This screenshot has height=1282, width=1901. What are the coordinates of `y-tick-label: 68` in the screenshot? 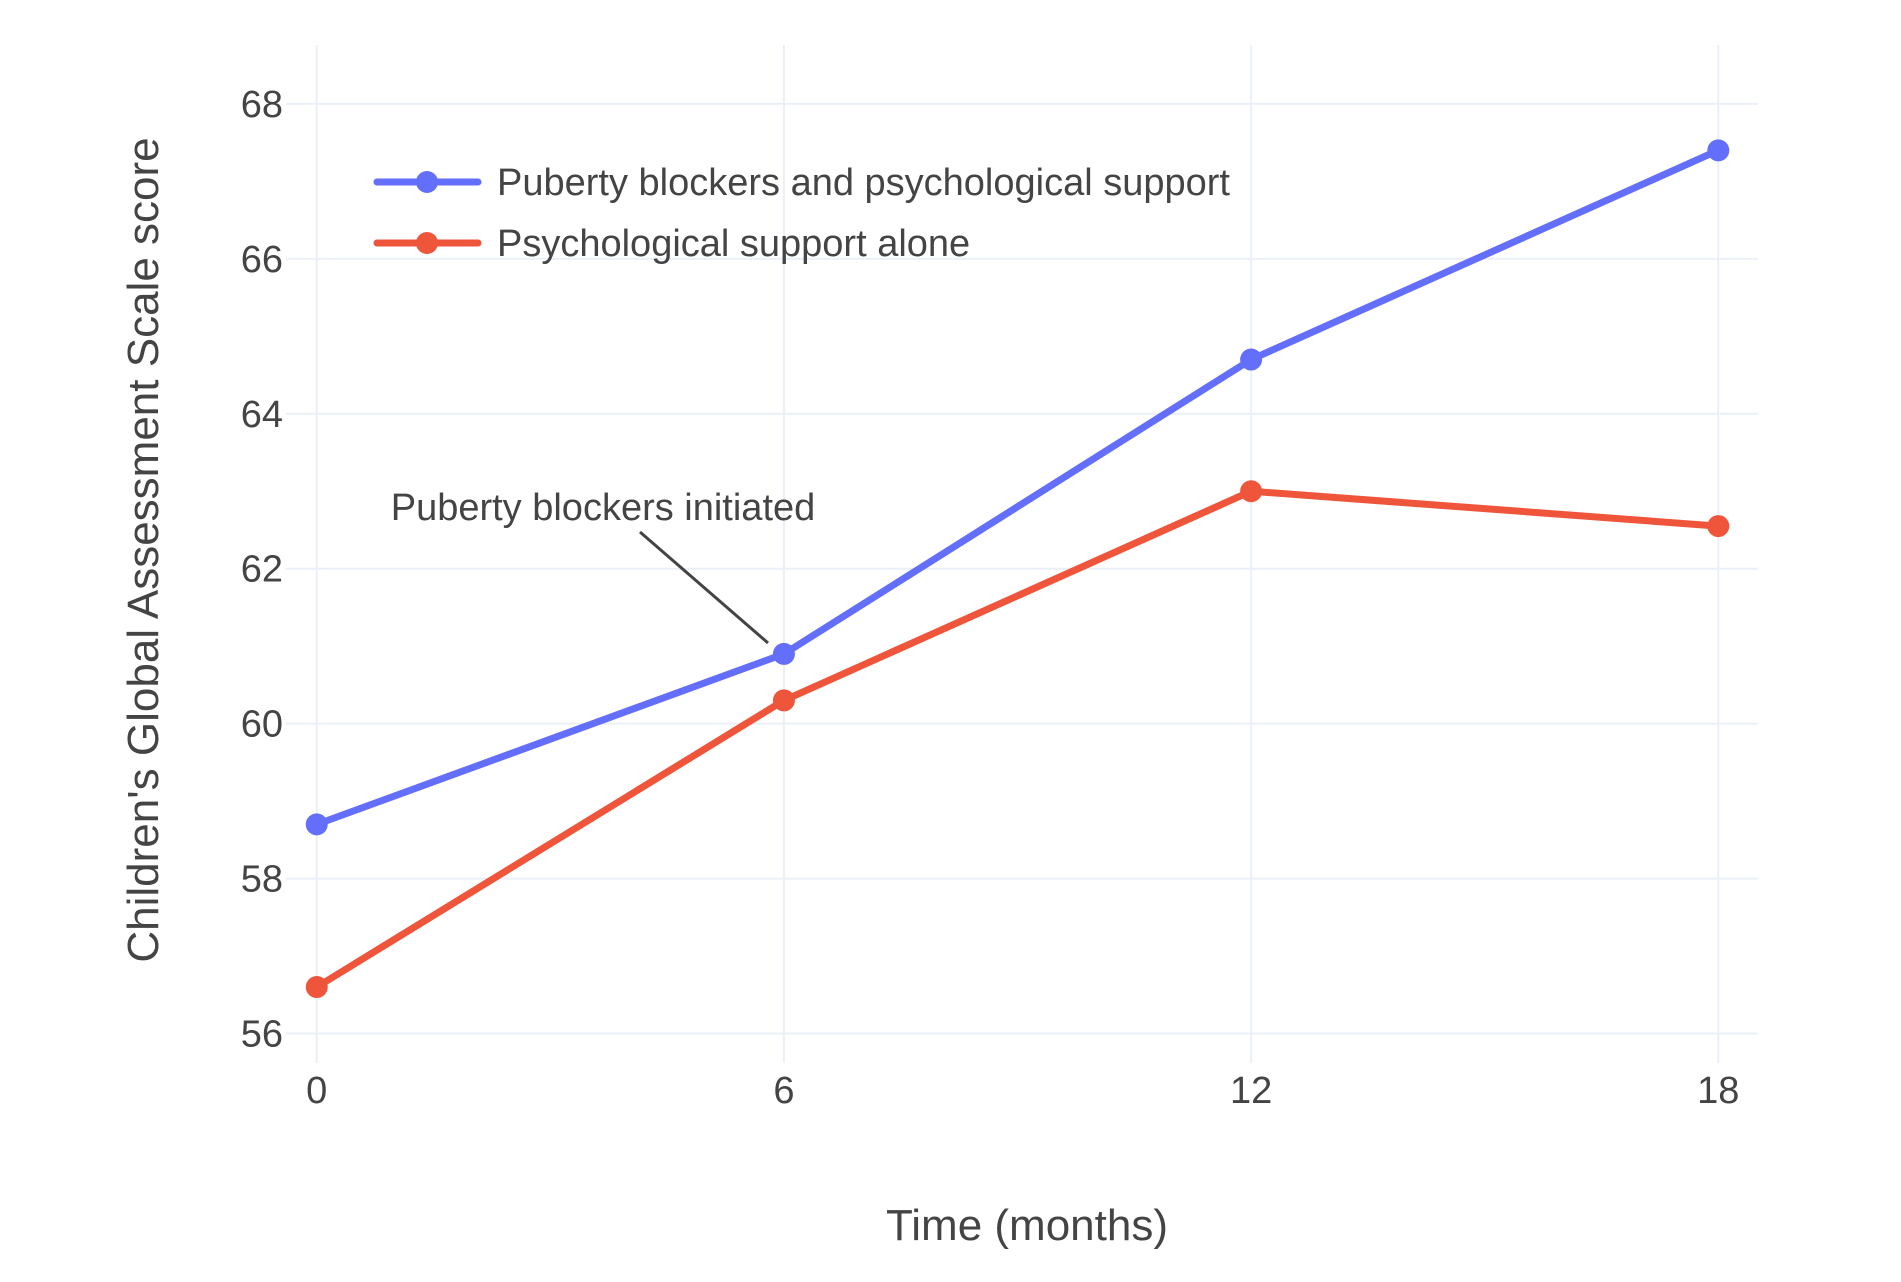 It's located at (262, 105).